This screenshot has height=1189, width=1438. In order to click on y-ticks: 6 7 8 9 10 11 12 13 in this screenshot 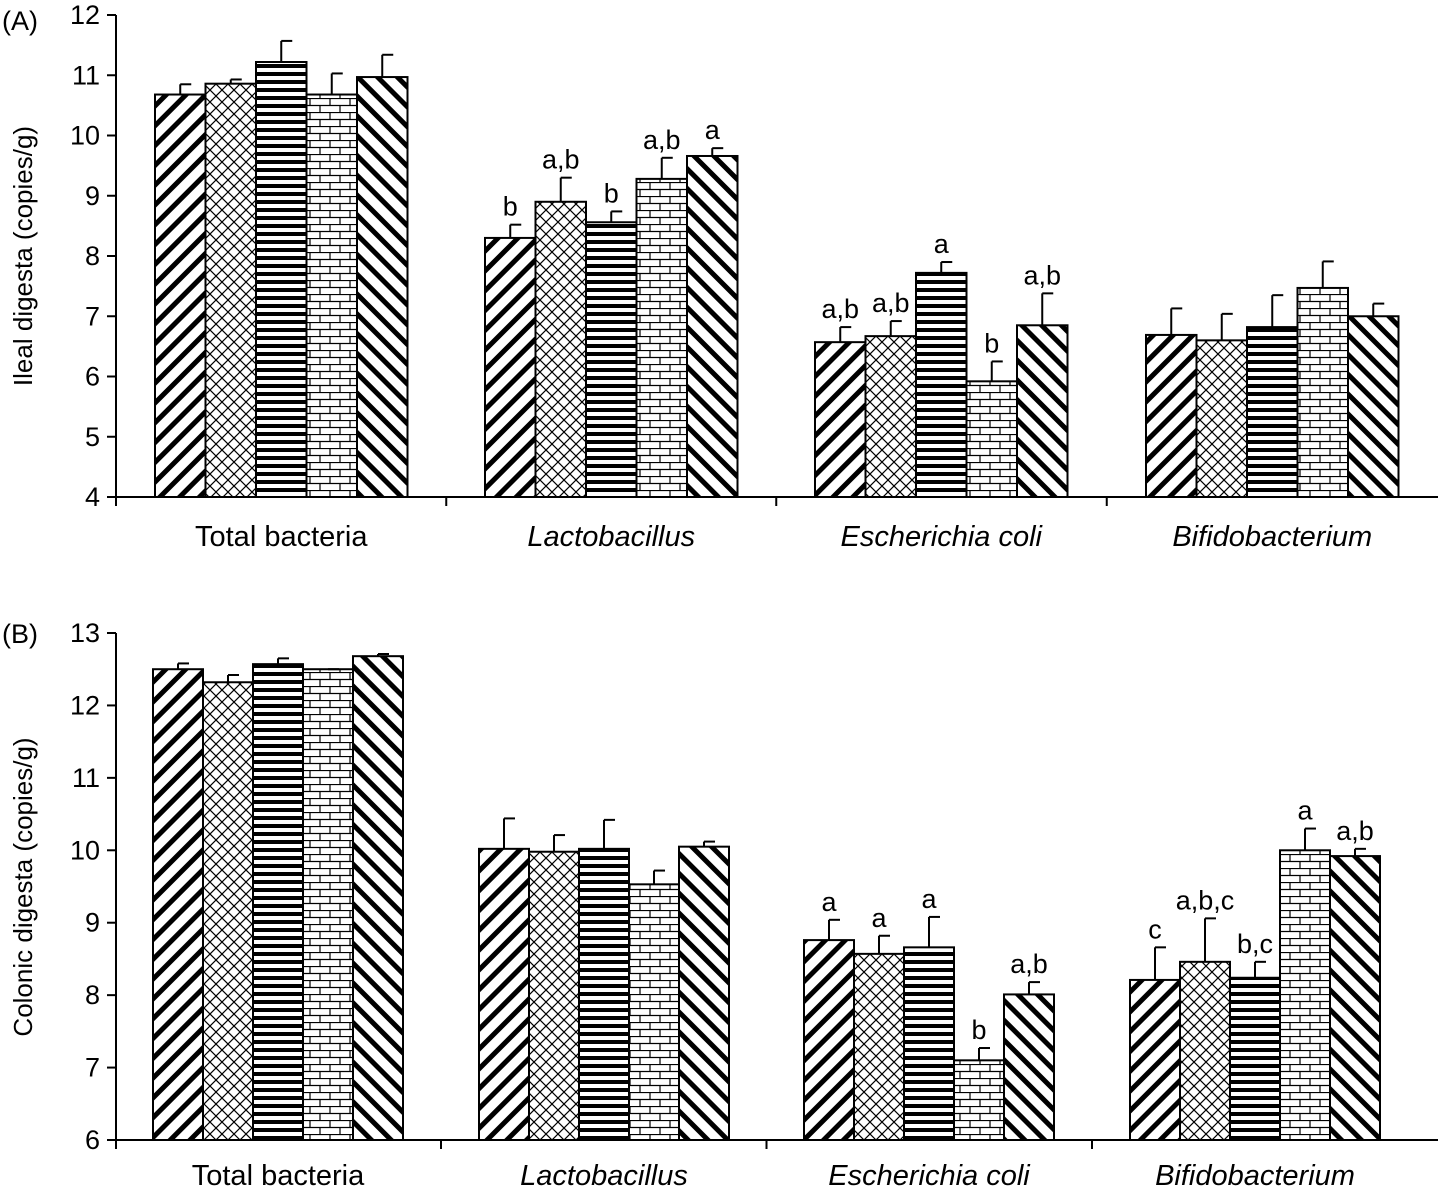, I will do `click(93, 886)`.